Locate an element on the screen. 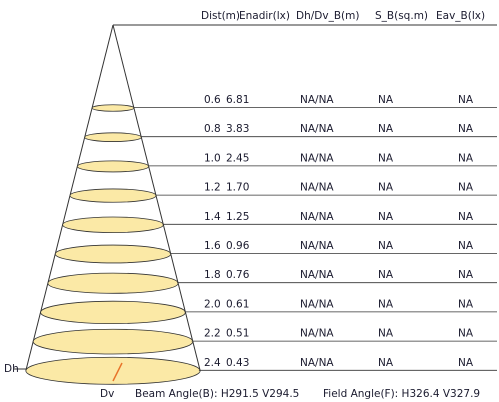 The height and width of the screenshot is (402, 499). cell-enadir: 0.43 is located at coordinates (237, 363).